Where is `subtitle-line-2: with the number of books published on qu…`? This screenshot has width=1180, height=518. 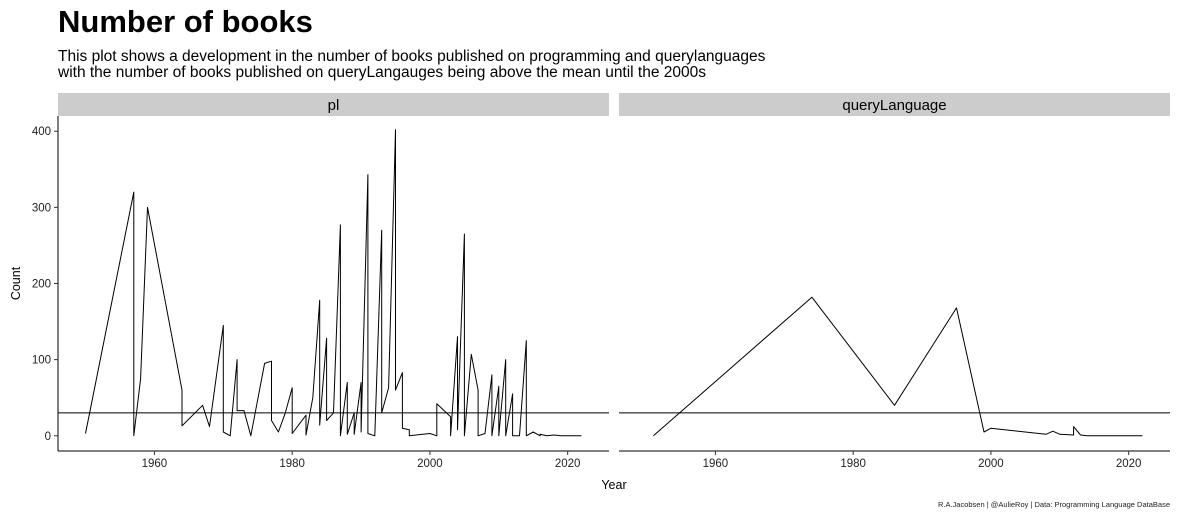 subtitle-line-2: with the number of books published on qu… is located at coordinates (382, 72).